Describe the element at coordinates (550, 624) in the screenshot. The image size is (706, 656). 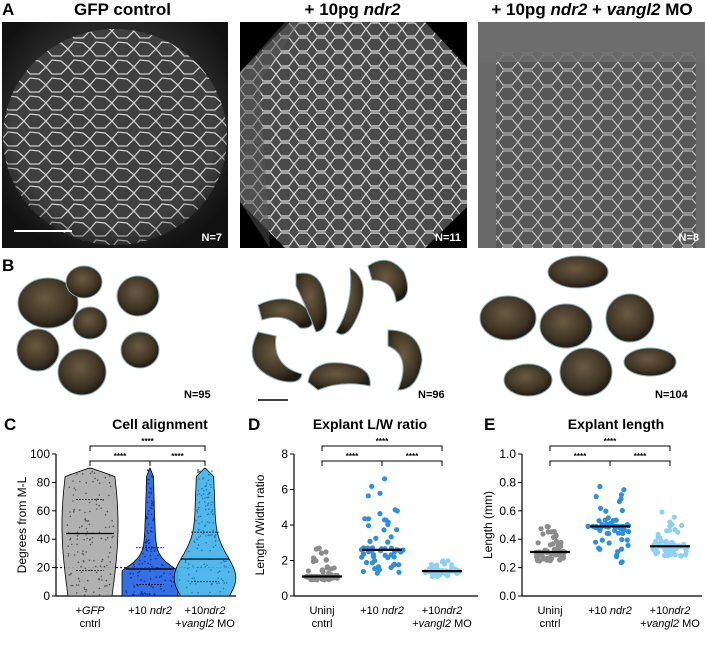
I see `x-tick-label: cntrl` at that location.